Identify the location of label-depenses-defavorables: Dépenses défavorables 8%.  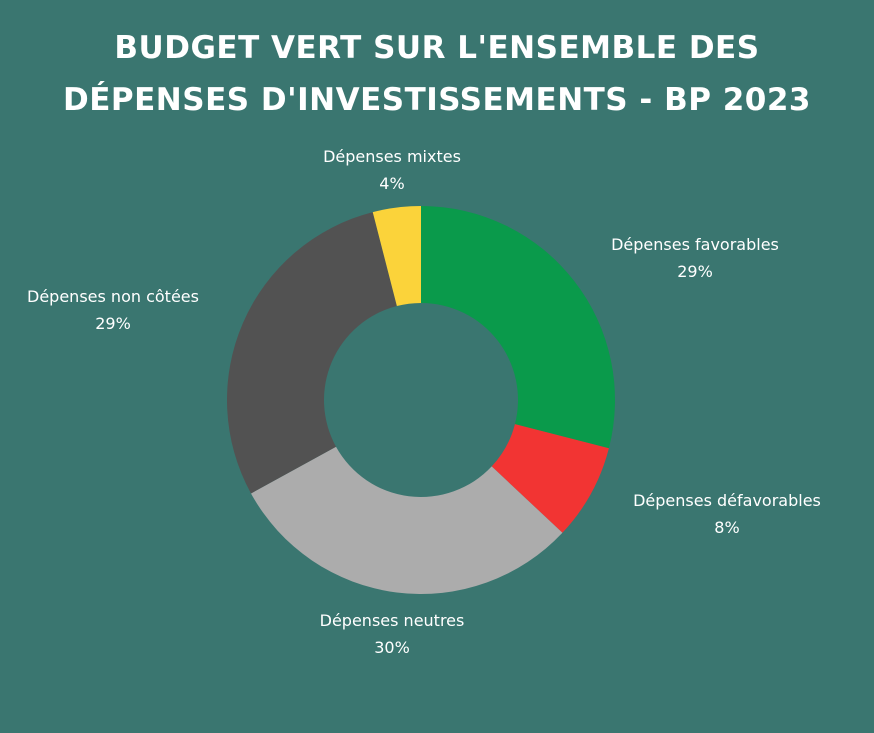
(727, 514).